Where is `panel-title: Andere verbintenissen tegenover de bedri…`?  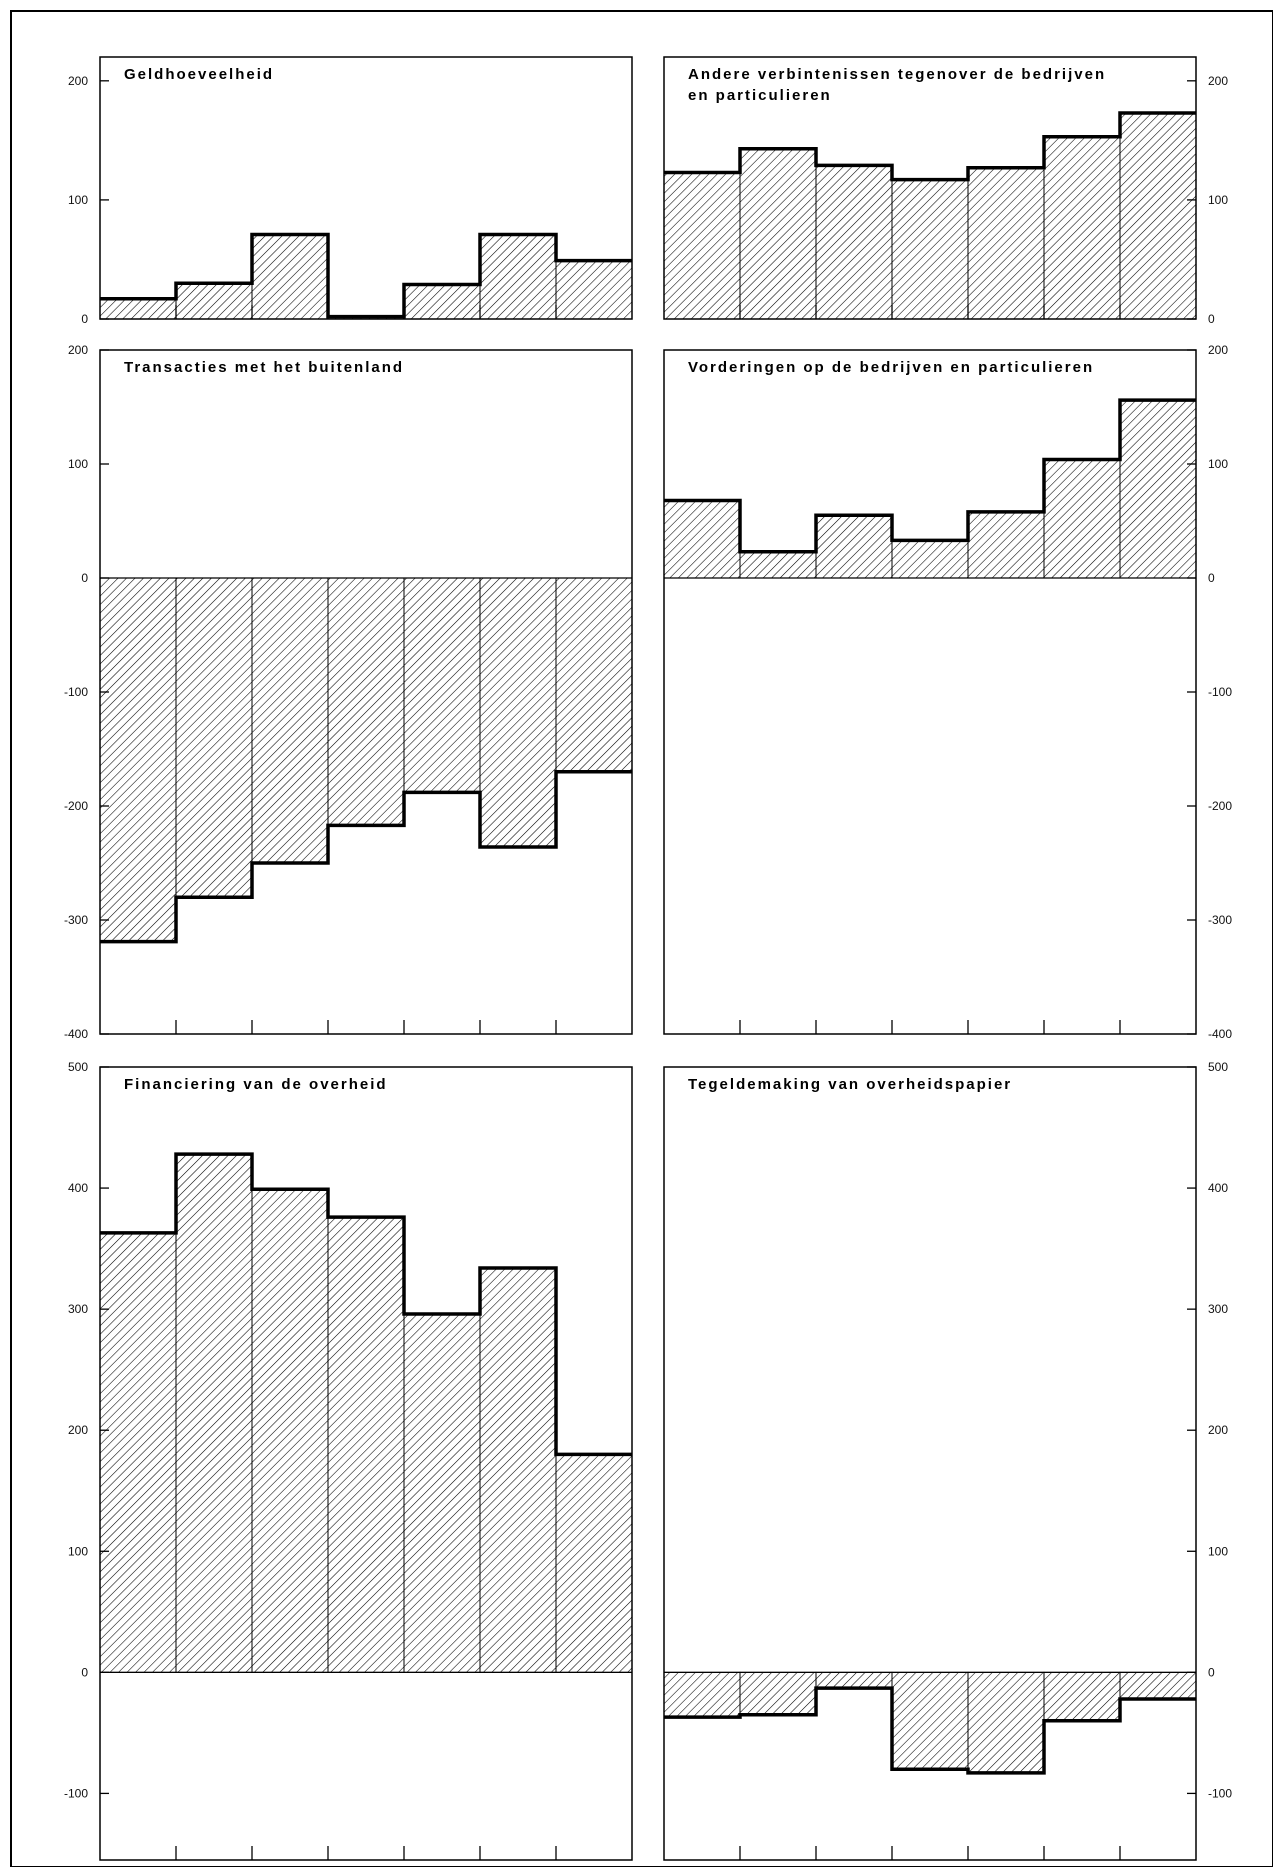 panel-title: Andere verbintenissen tegenover de bedri… is located at coordinates (897, 74).